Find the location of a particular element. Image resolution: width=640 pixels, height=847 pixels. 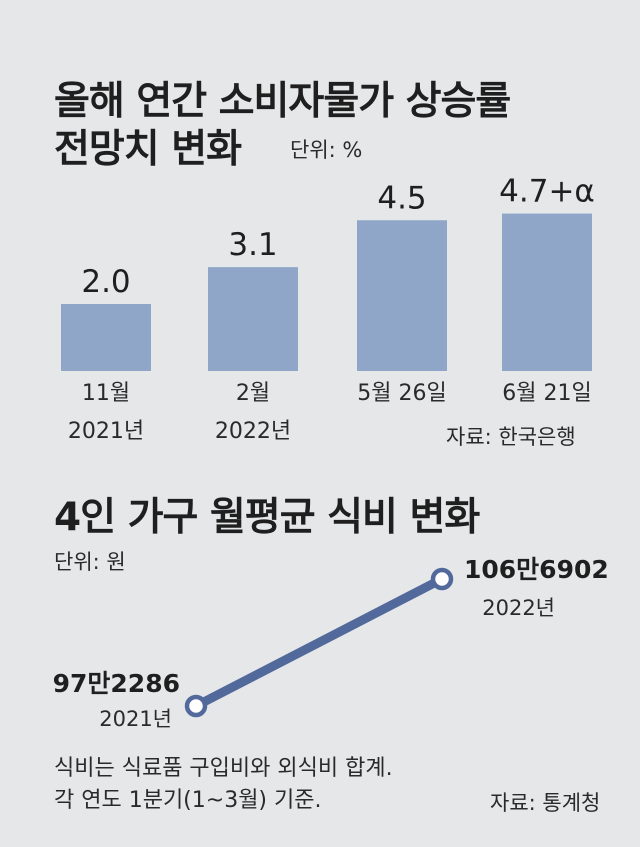

bar-chart-title-line-1: 올해 연간 소비자물가 상승률 is located at coordinates (282, 101).